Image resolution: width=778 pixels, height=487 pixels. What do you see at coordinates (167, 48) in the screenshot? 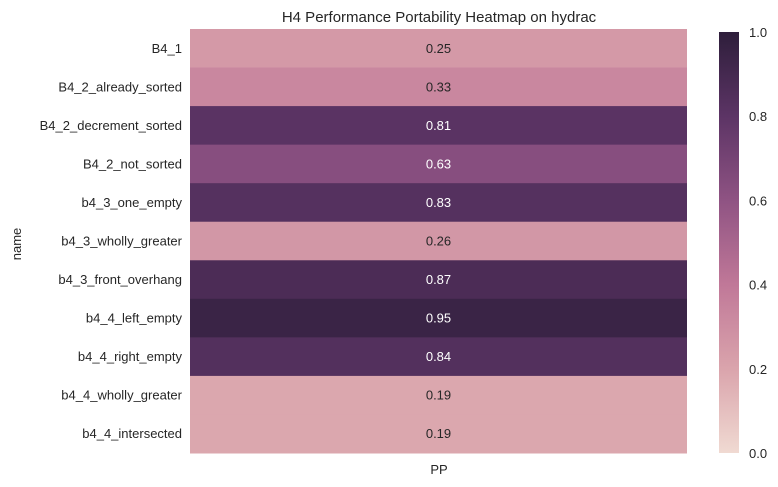
I see `y-tick-label: B4_1` at bounding box center [167, 48].